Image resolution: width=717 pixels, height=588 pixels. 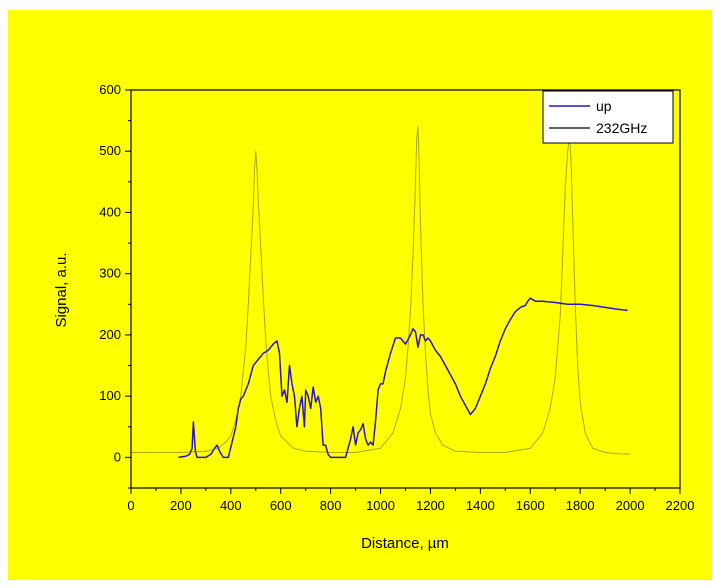 What do you see at coordinates (580, 505) in the screenshot?
I see `x-tick-label: 1800` at bounding box center [580, 505].